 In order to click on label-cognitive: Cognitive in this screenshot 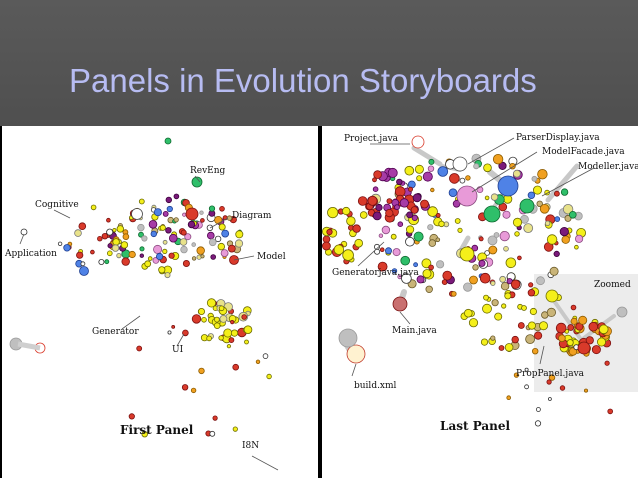, I will do `click(57, 205)`.